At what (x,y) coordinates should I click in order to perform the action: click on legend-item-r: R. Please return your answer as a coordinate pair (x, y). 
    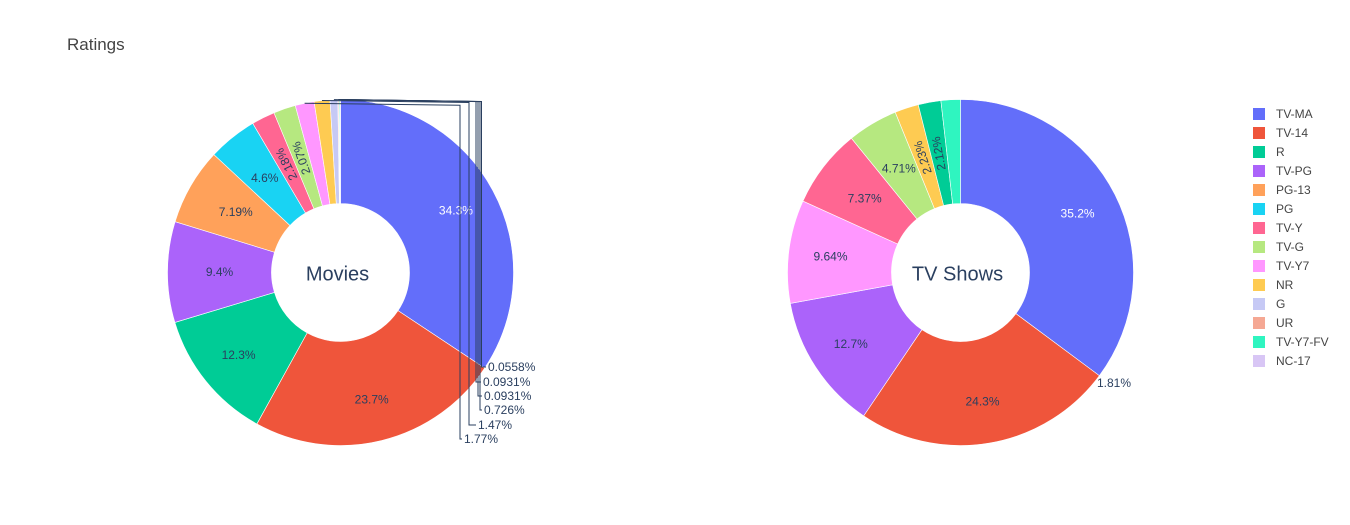
    Looking at the image, I should click on (1269, 152).